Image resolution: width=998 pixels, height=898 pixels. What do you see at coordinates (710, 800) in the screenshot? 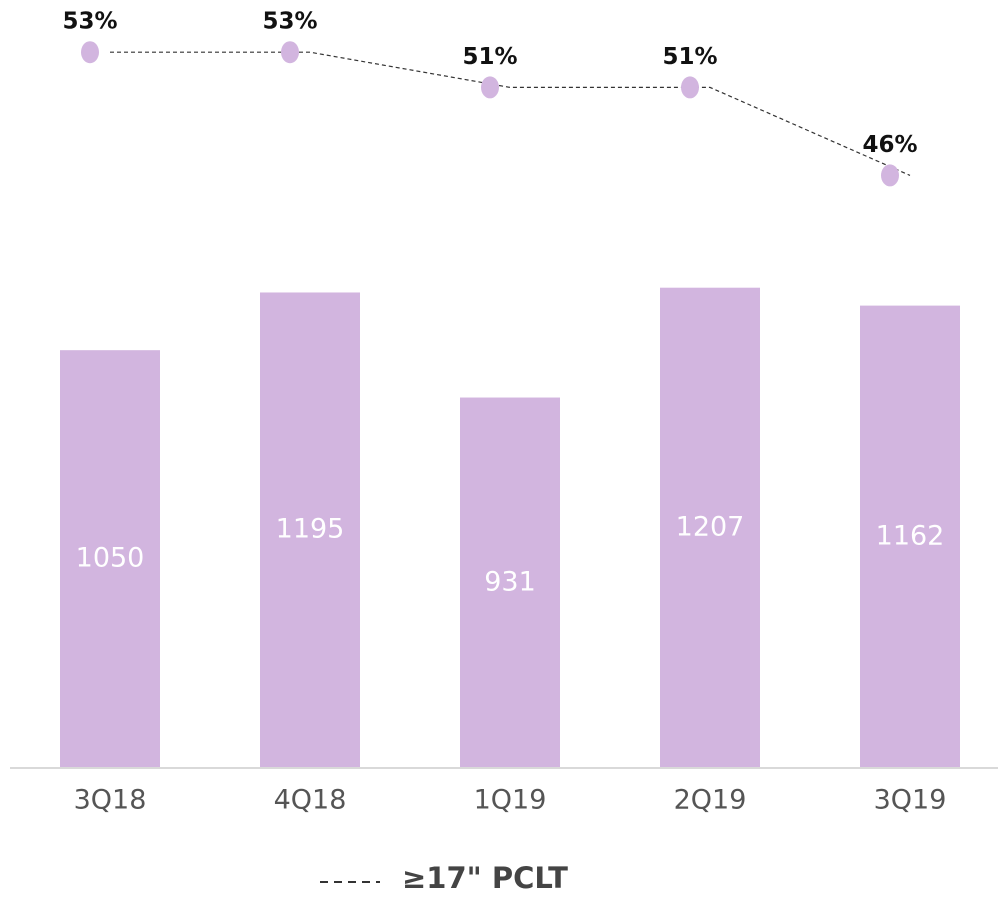
I see `x-tick-label: 2Q19` at bounding box center [710, 800].